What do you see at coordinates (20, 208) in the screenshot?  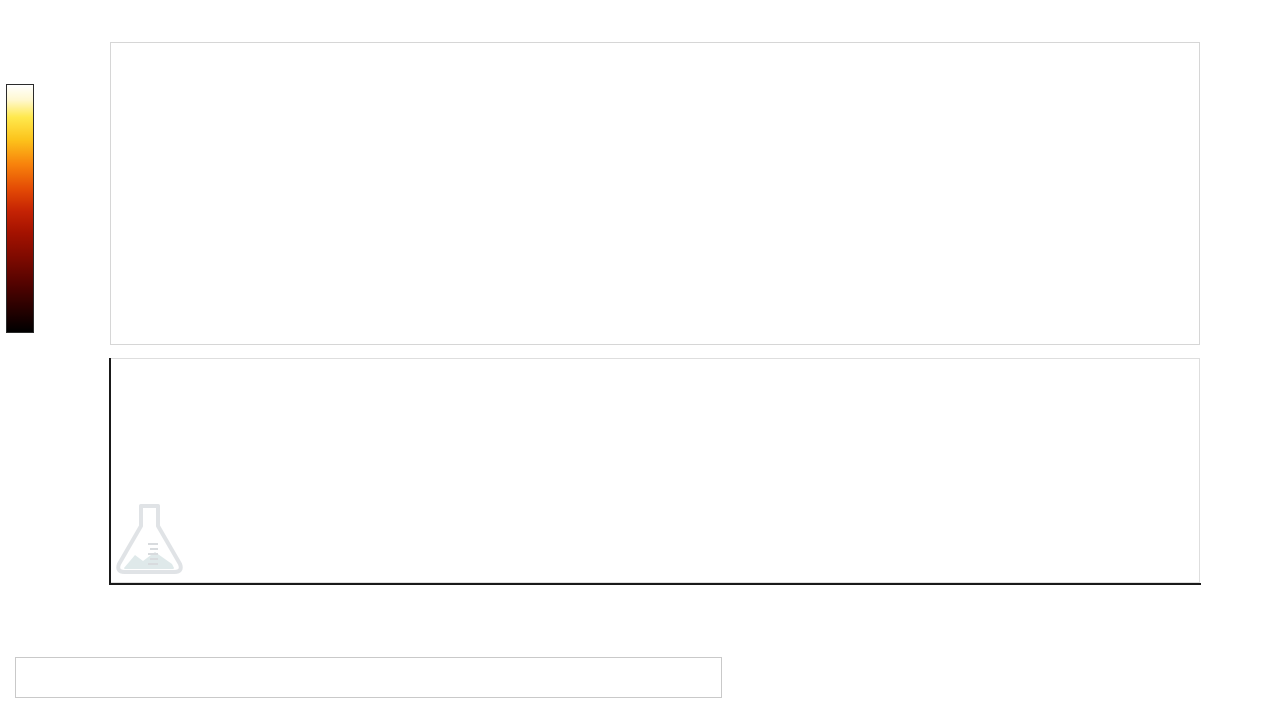 I see `volume-colorbar` at bounding box center [20, 208].